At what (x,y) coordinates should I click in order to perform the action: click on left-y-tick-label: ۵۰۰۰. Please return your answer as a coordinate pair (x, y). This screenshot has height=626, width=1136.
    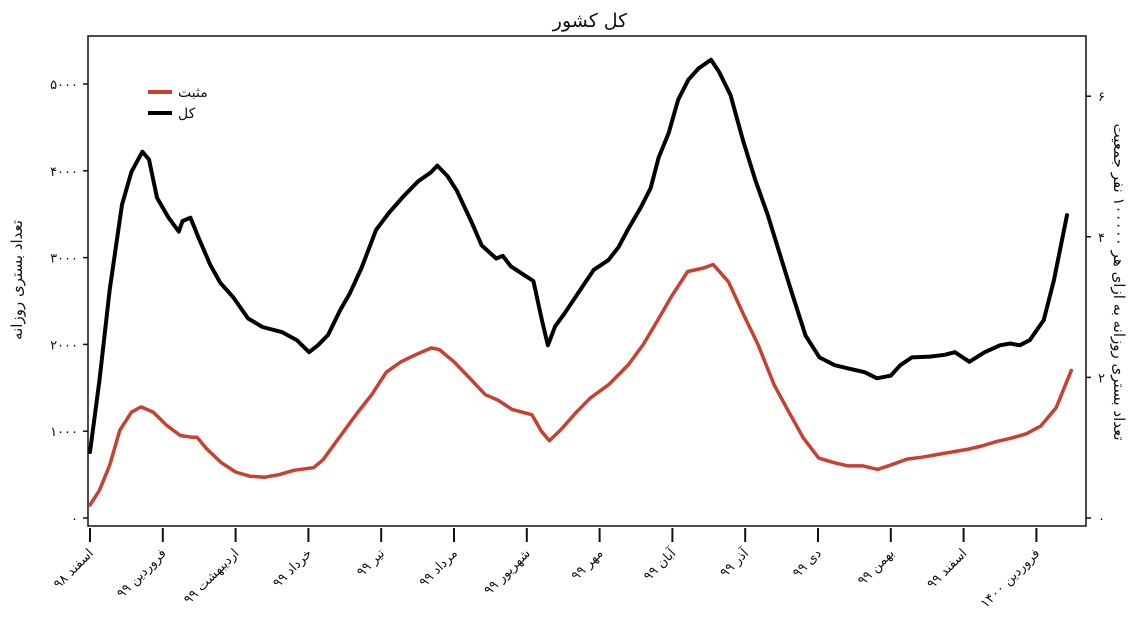
    Looking at the image, I should click on (64, 85).